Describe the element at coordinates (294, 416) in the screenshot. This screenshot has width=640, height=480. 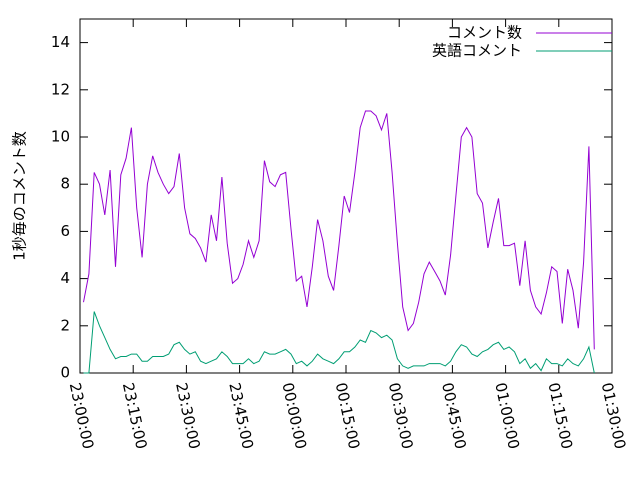
I see `x-tick-label: 00:00:00` at that location.